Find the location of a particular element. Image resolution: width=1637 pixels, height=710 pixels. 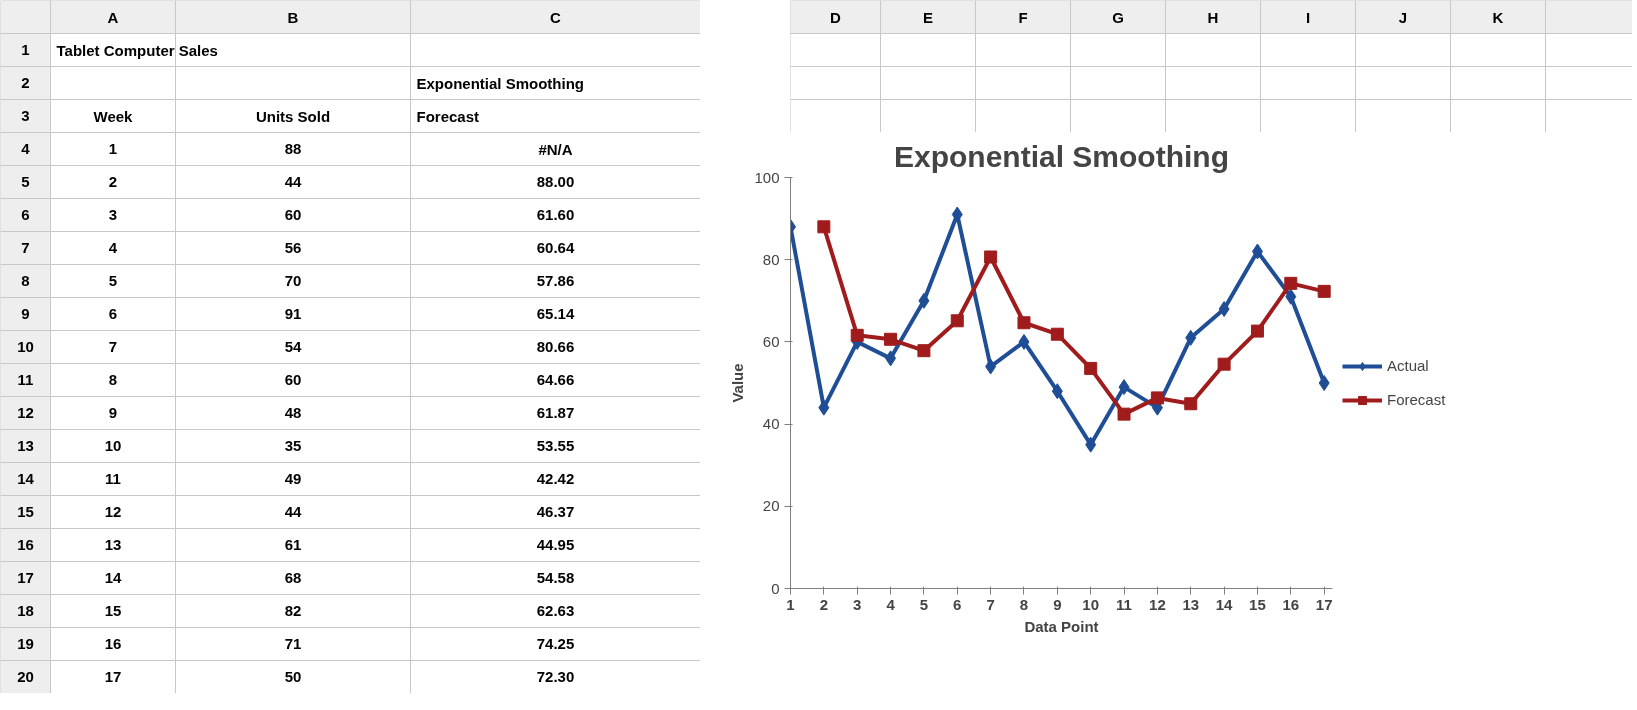

legend-label: Actual is located at coordinates (1408, 365).